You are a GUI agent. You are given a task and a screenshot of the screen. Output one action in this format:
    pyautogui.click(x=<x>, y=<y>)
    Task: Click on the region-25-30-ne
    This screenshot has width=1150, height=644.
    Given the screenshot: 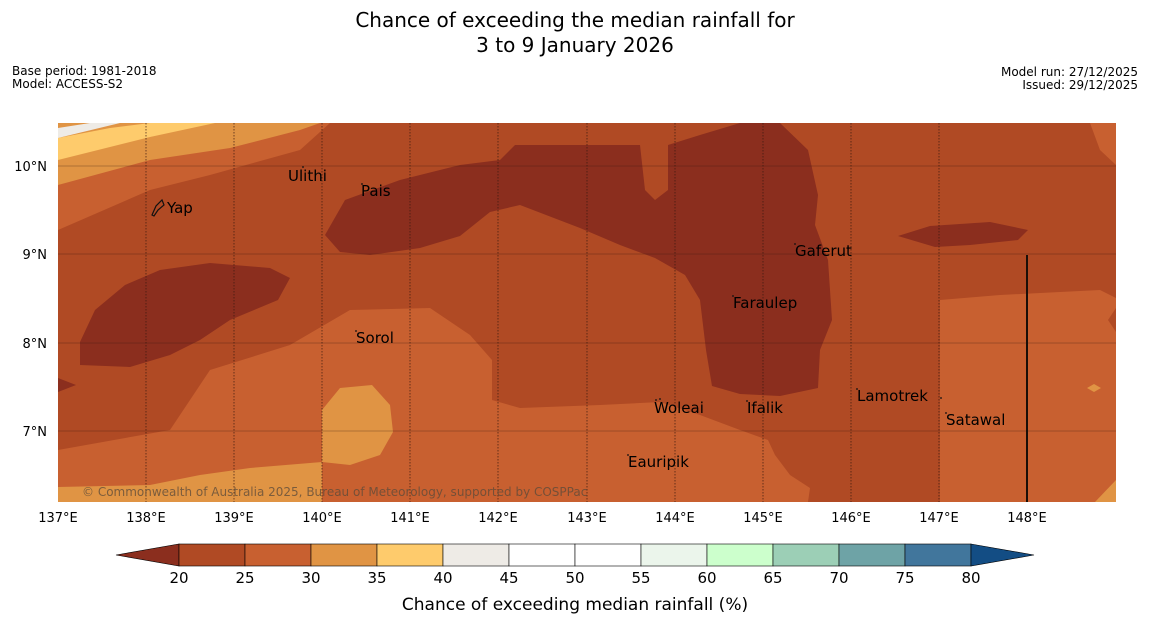 What is the action you would take?
    pyautogui.click(x=1103, y=144)
    